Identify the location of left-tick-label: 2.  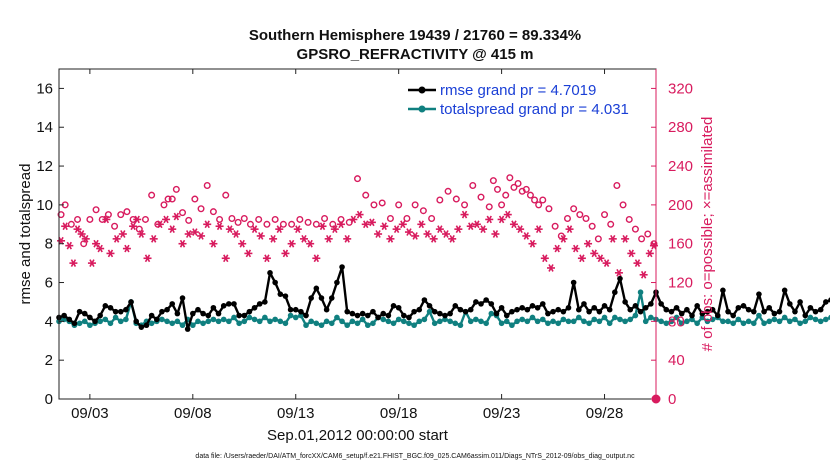
(49, 360).